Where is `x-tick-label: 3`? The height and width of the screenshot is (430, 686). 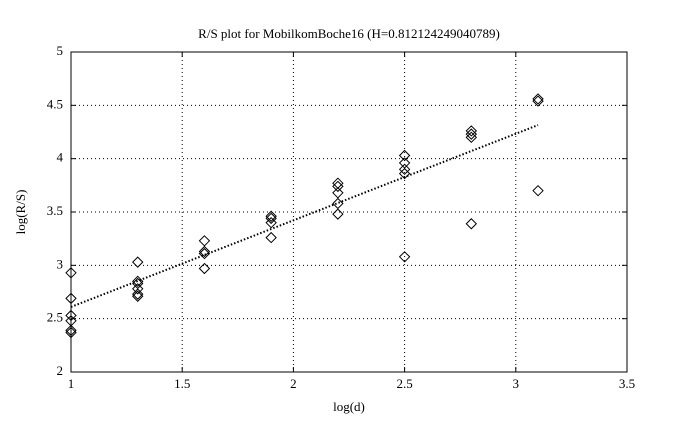
x-tick-label: 3 is located at coordinates (516, 383).